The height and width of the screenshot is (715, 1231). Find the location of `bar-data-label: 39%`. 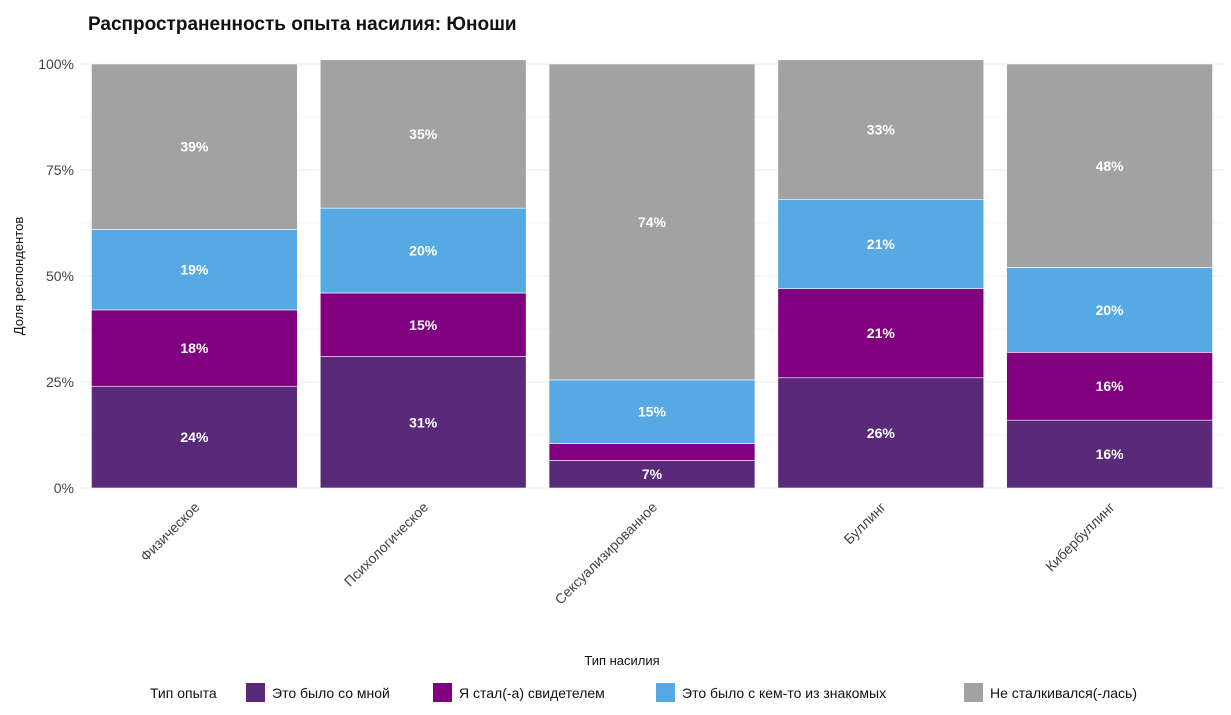

bar-data-label: 39% is located at coordinates (194, 147).